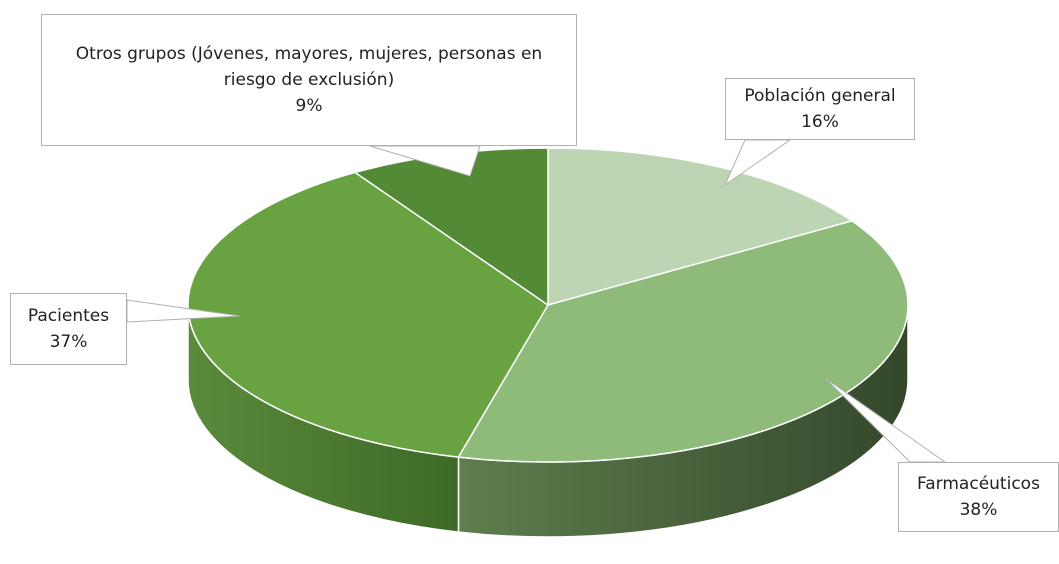 The width and height of the screenshot is (1059, 564). Describe the element at coordinates (820, 96) in the screenshot. I see `label-name: Población general` at that location.